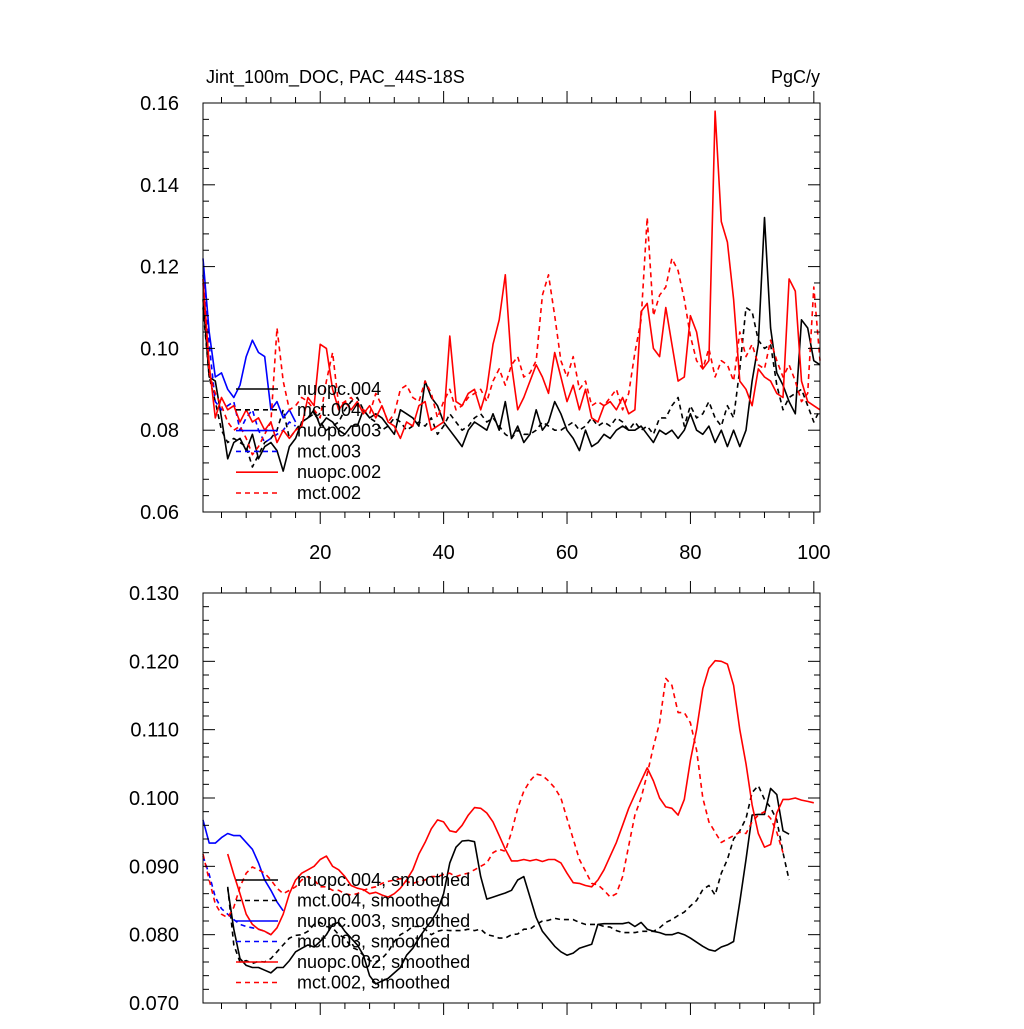  I want to click on y-tick-label: 0.080, so click(154, 936).